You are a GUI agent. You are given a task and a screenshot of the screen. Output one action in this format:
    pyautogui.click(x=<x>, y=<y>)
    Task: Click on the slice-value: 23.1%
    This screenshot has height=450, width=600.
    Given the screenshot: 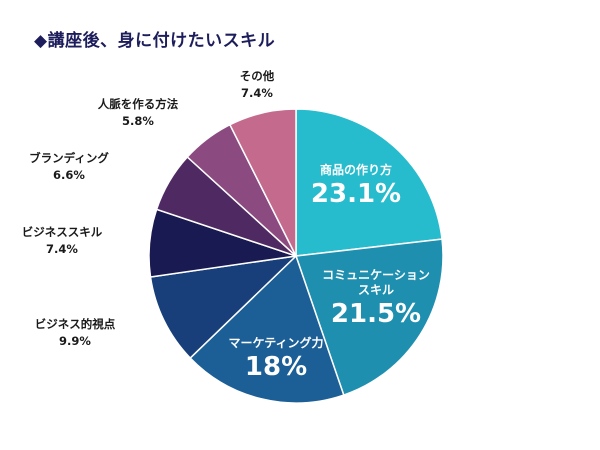 What is the action you would take?
    pyautogui.click(x=356, y=194)
    